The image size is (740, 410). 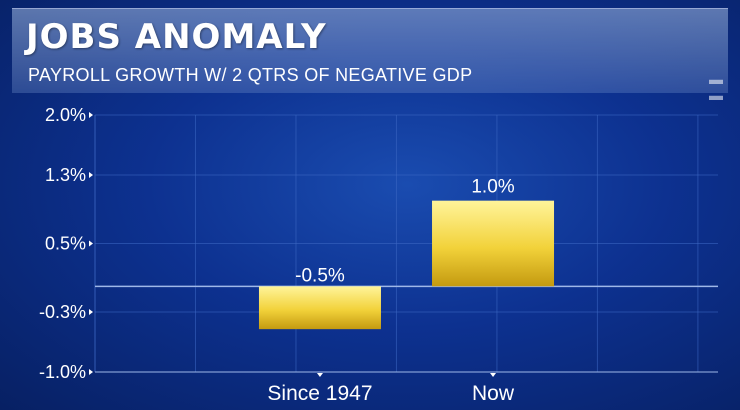 I want to click on y-tick-label: 0.5%, so click(x=65, y=244).